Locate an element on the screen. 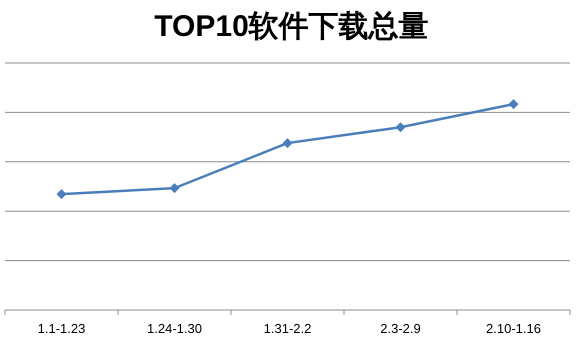 Image resolution: width=583 pixels, height=349 pixels. x-tick-label: 2.3-2.9 is located at coordinates (400, 328).